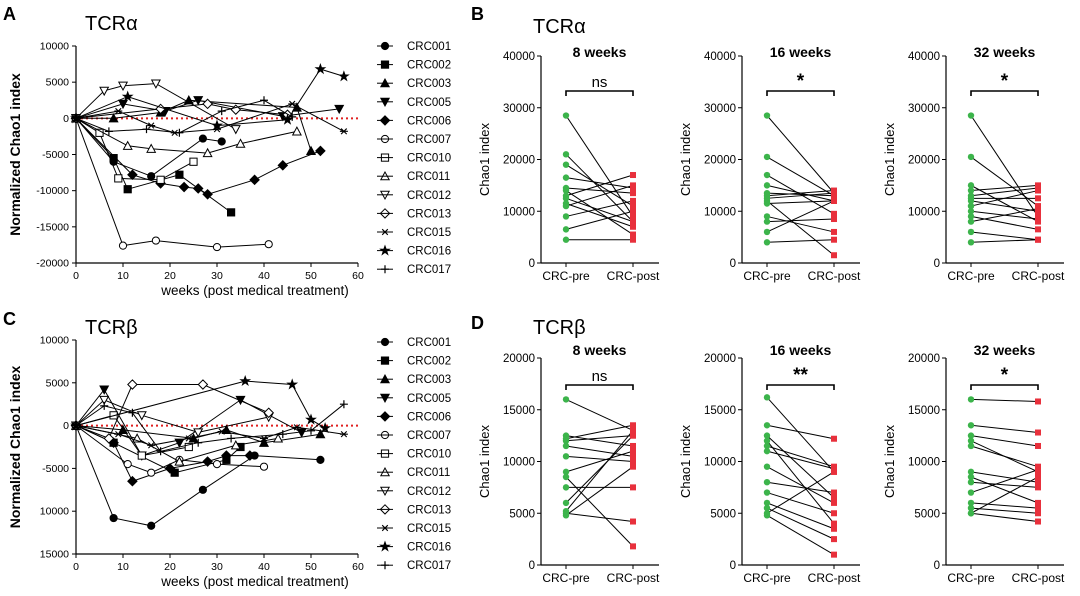  I want to click on data-point-crc007, so click(217, 247).